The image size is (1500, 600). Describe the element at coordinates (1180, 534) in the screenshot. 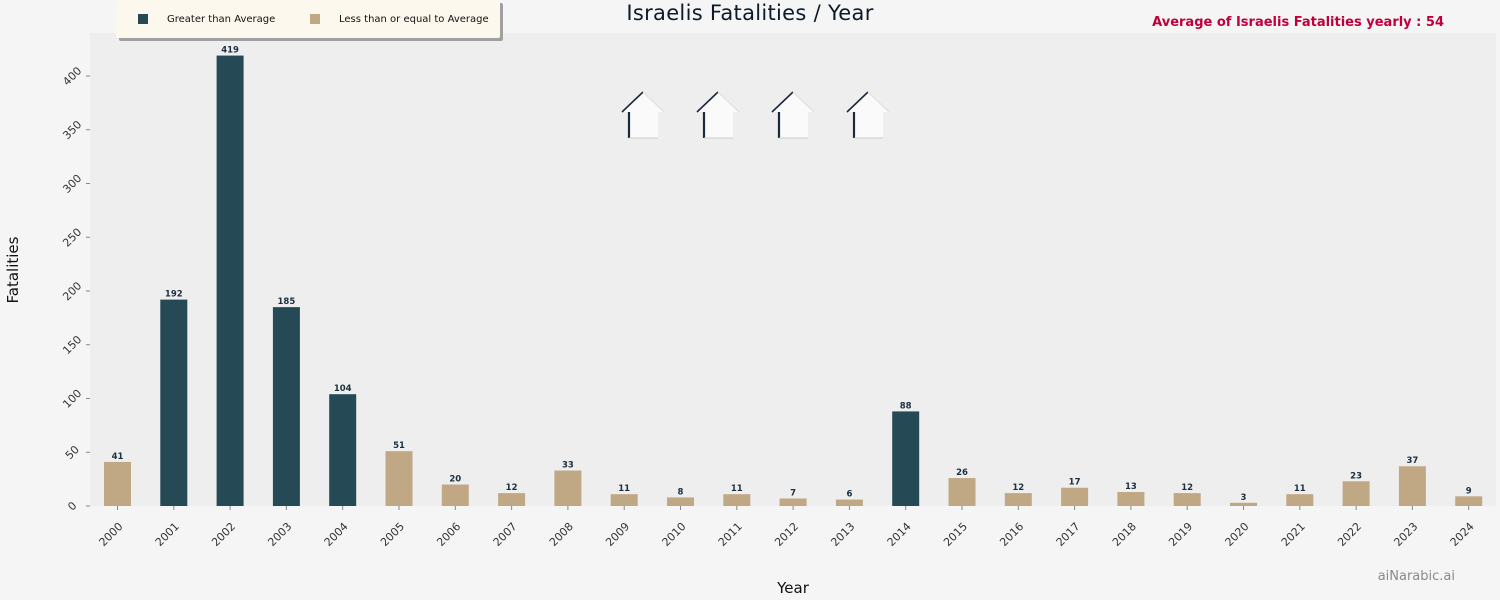

I see `x-tick-label-2019: 2019` at that location.